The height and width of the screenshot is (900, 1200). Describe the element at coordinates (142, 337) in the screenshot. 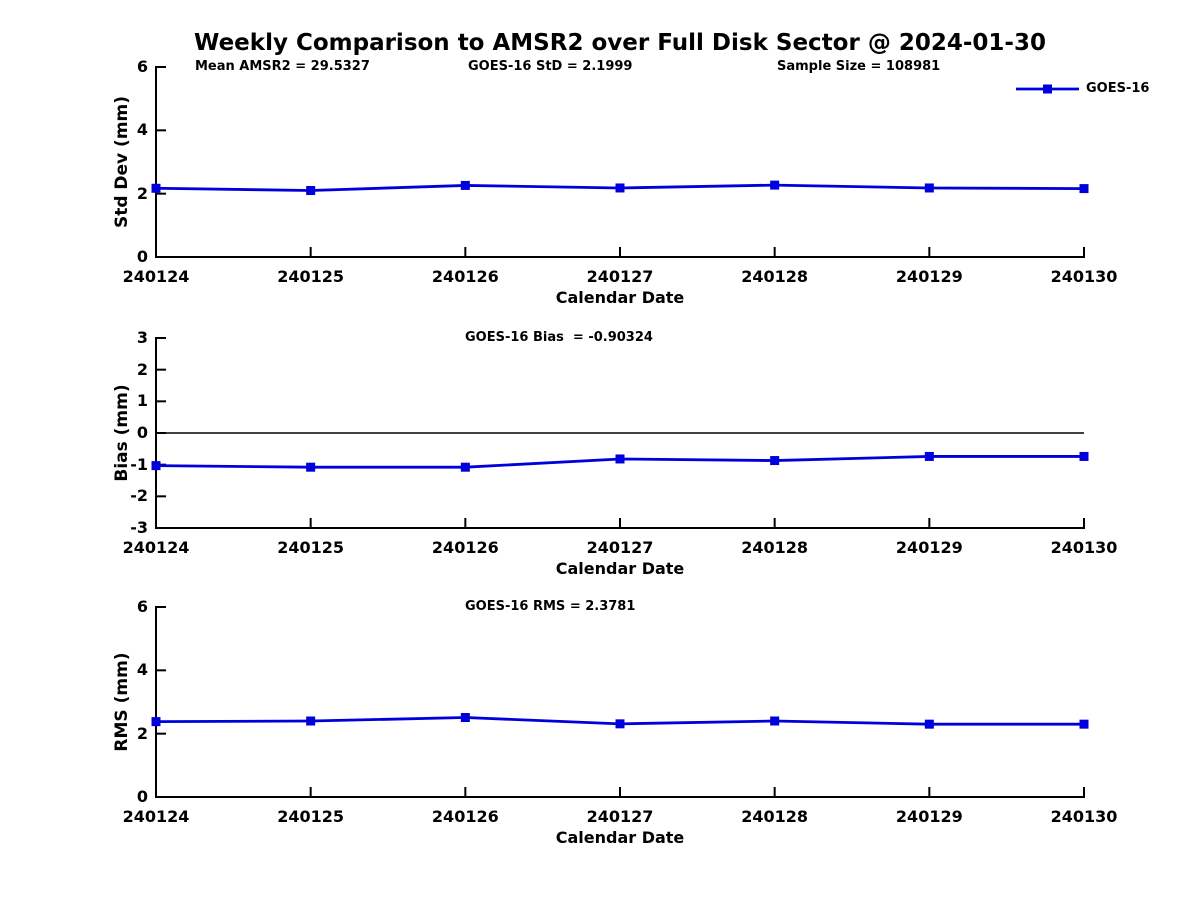

I see `y-tick-label: 3` at that location.